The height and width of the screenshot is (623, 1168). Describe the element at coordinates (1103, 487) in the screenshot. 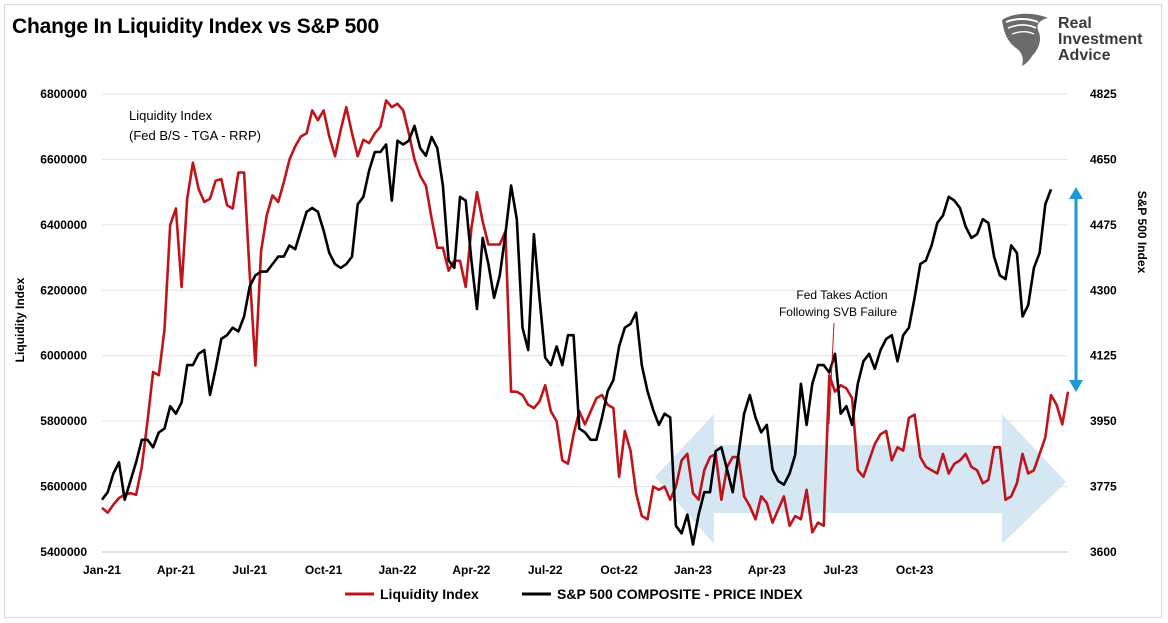

I see `y-right-tick-label: 3775` at that location.